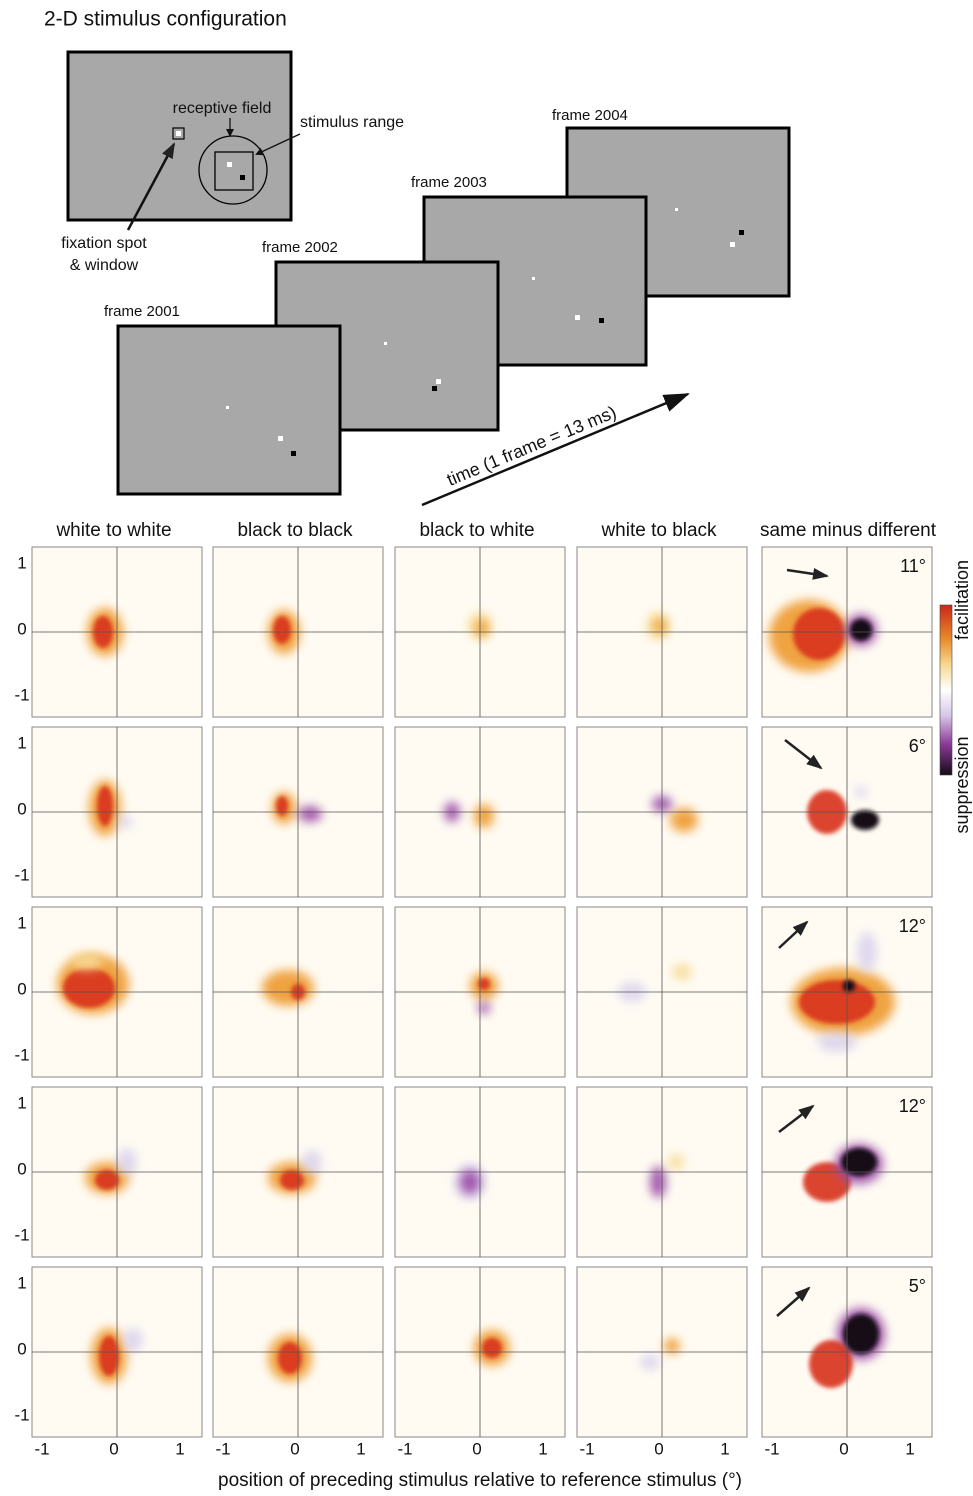 This screenshot has width=973, height=1496. What do you see at coordinates (917, 746) in the screenshot?
I see `direction-angle: 6°` at bounding box center [917, 746].